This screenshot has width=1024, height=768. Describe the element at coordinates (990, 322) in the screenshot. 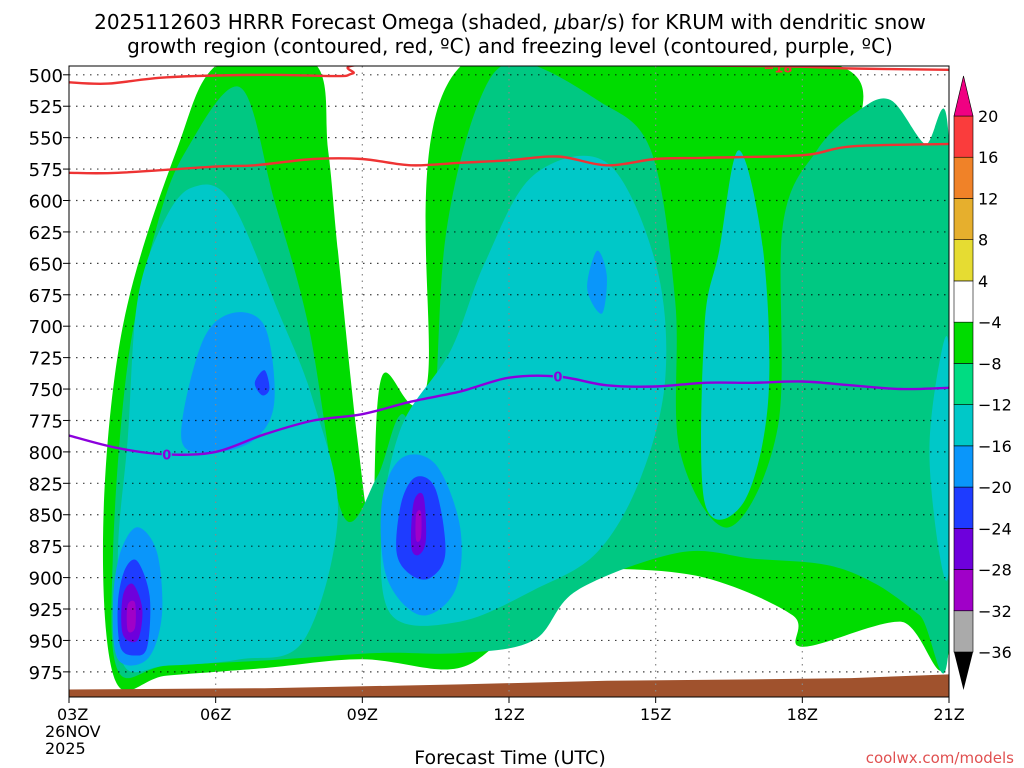

I see `colorbar-label-5: −4` at that location.